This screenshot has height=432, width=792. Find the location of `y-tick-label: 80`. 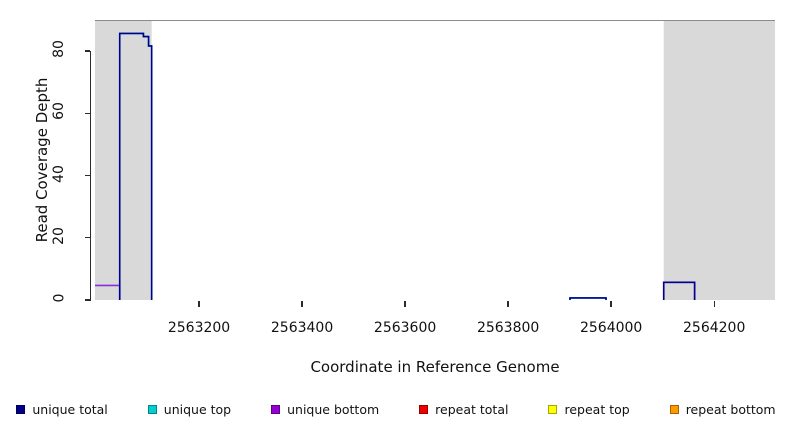

y-tick-label: 80 is located at coordinates (59, 49).